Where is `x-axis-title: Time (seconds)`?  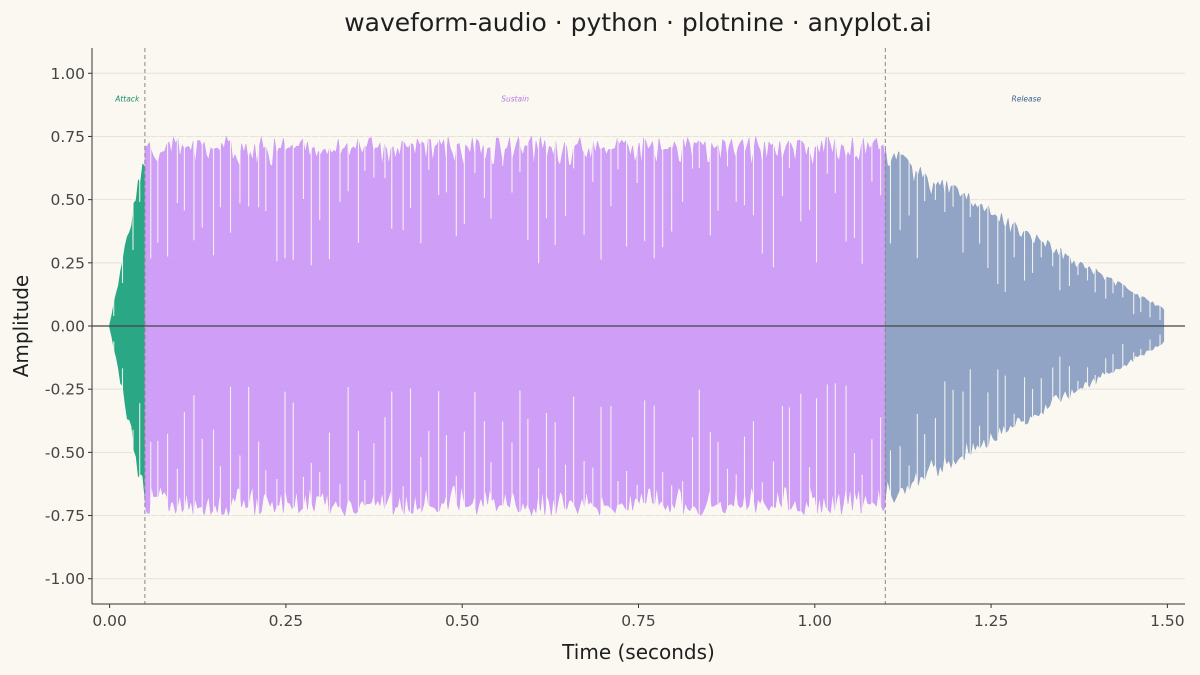 x-axis-title: Time (seconds) is located at coordinates (638, 652).